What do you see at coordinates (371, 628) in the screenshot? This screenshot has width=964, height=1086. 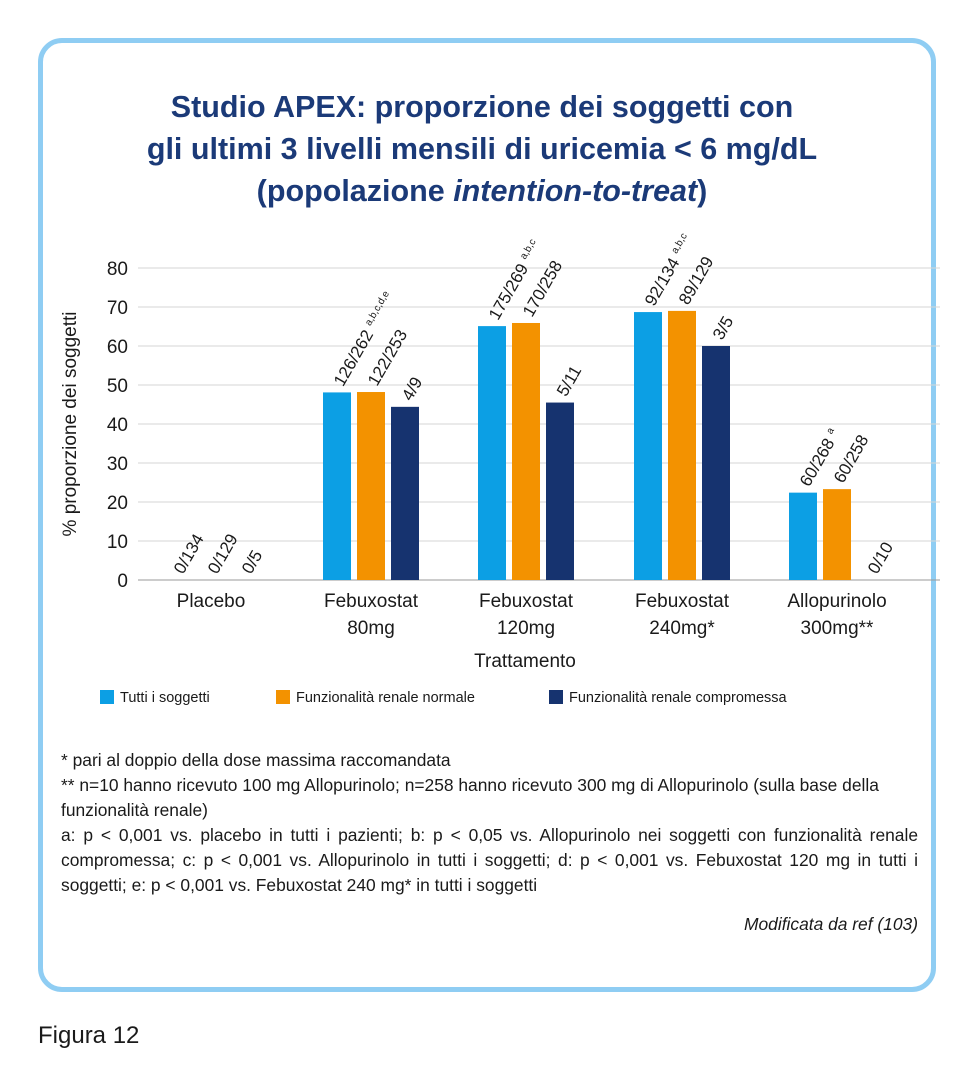 I see `x-tick-label-1-1: 80mg` at bounding box center [371, 628].